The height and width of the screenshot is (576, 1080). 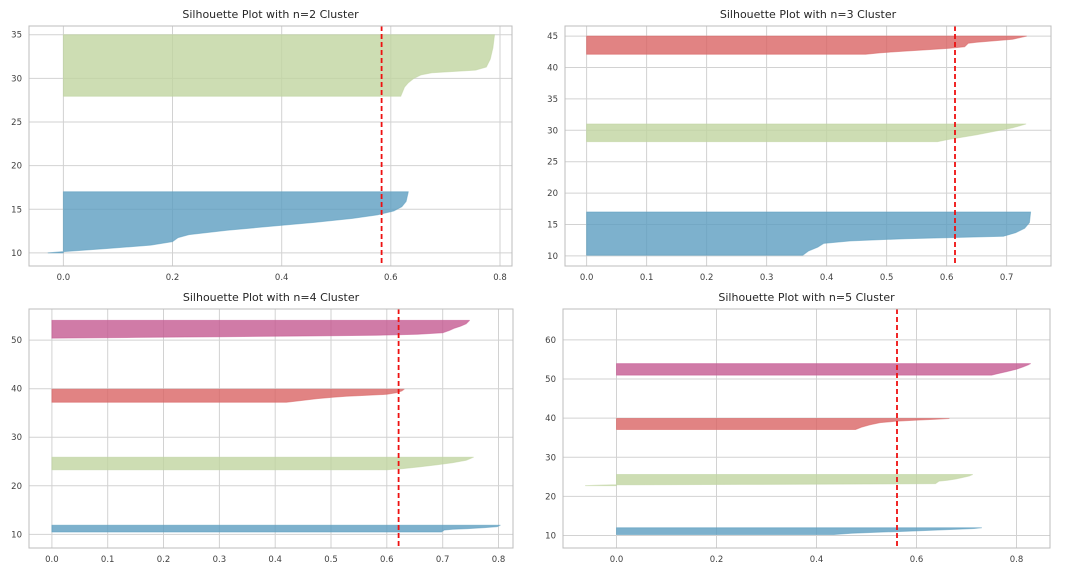 I want to click on y-tick-label: 45, so click(x=552, y=37).